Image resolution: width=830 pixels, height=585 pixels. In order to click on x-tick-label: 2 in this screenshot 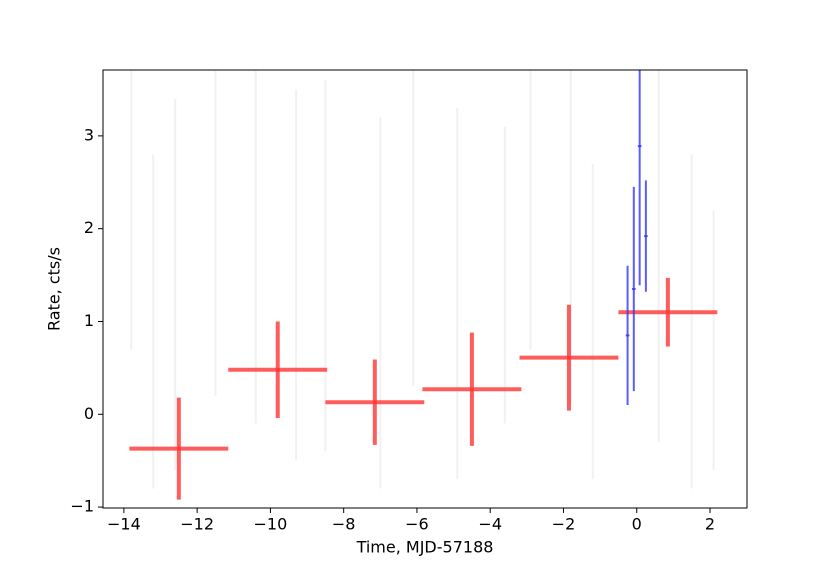, I will do `click(710, 524)`.